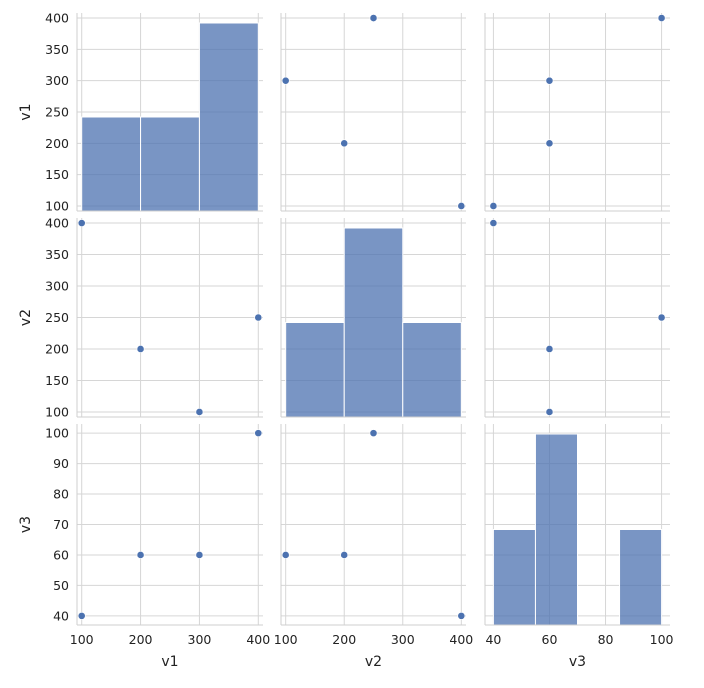 The height and width of the screenshot is (688, 704). I want to click on panel-v1-vs-v2, so click(373, 112).